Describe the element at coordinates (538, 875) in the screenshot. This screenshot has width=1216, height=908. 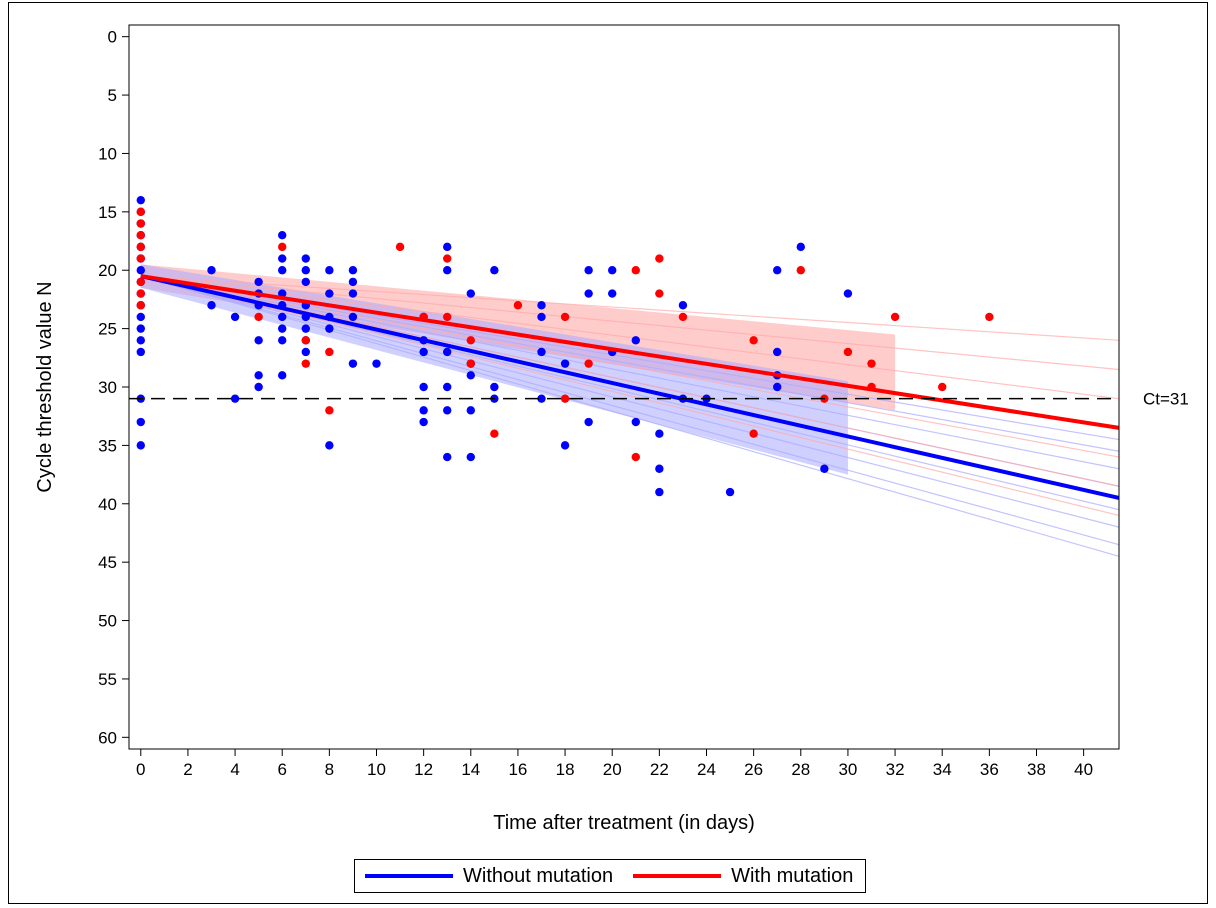
I see `legend-label-without-mutation: Without mutation` at that location.